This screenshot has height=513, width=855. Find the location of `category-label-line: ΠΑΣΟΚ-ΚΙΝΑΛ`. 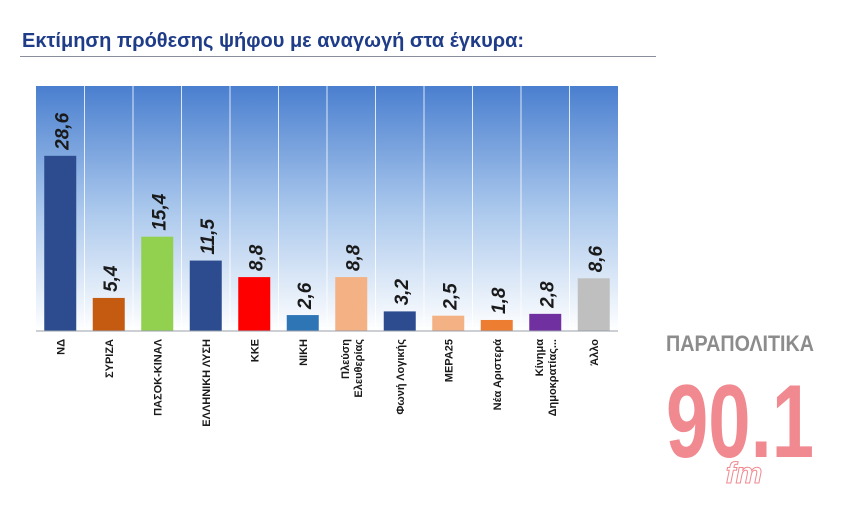

category-label-line: ΠΑΣΟΚ-ΚΙΝΑΛ is located at coordinates (158, 377).